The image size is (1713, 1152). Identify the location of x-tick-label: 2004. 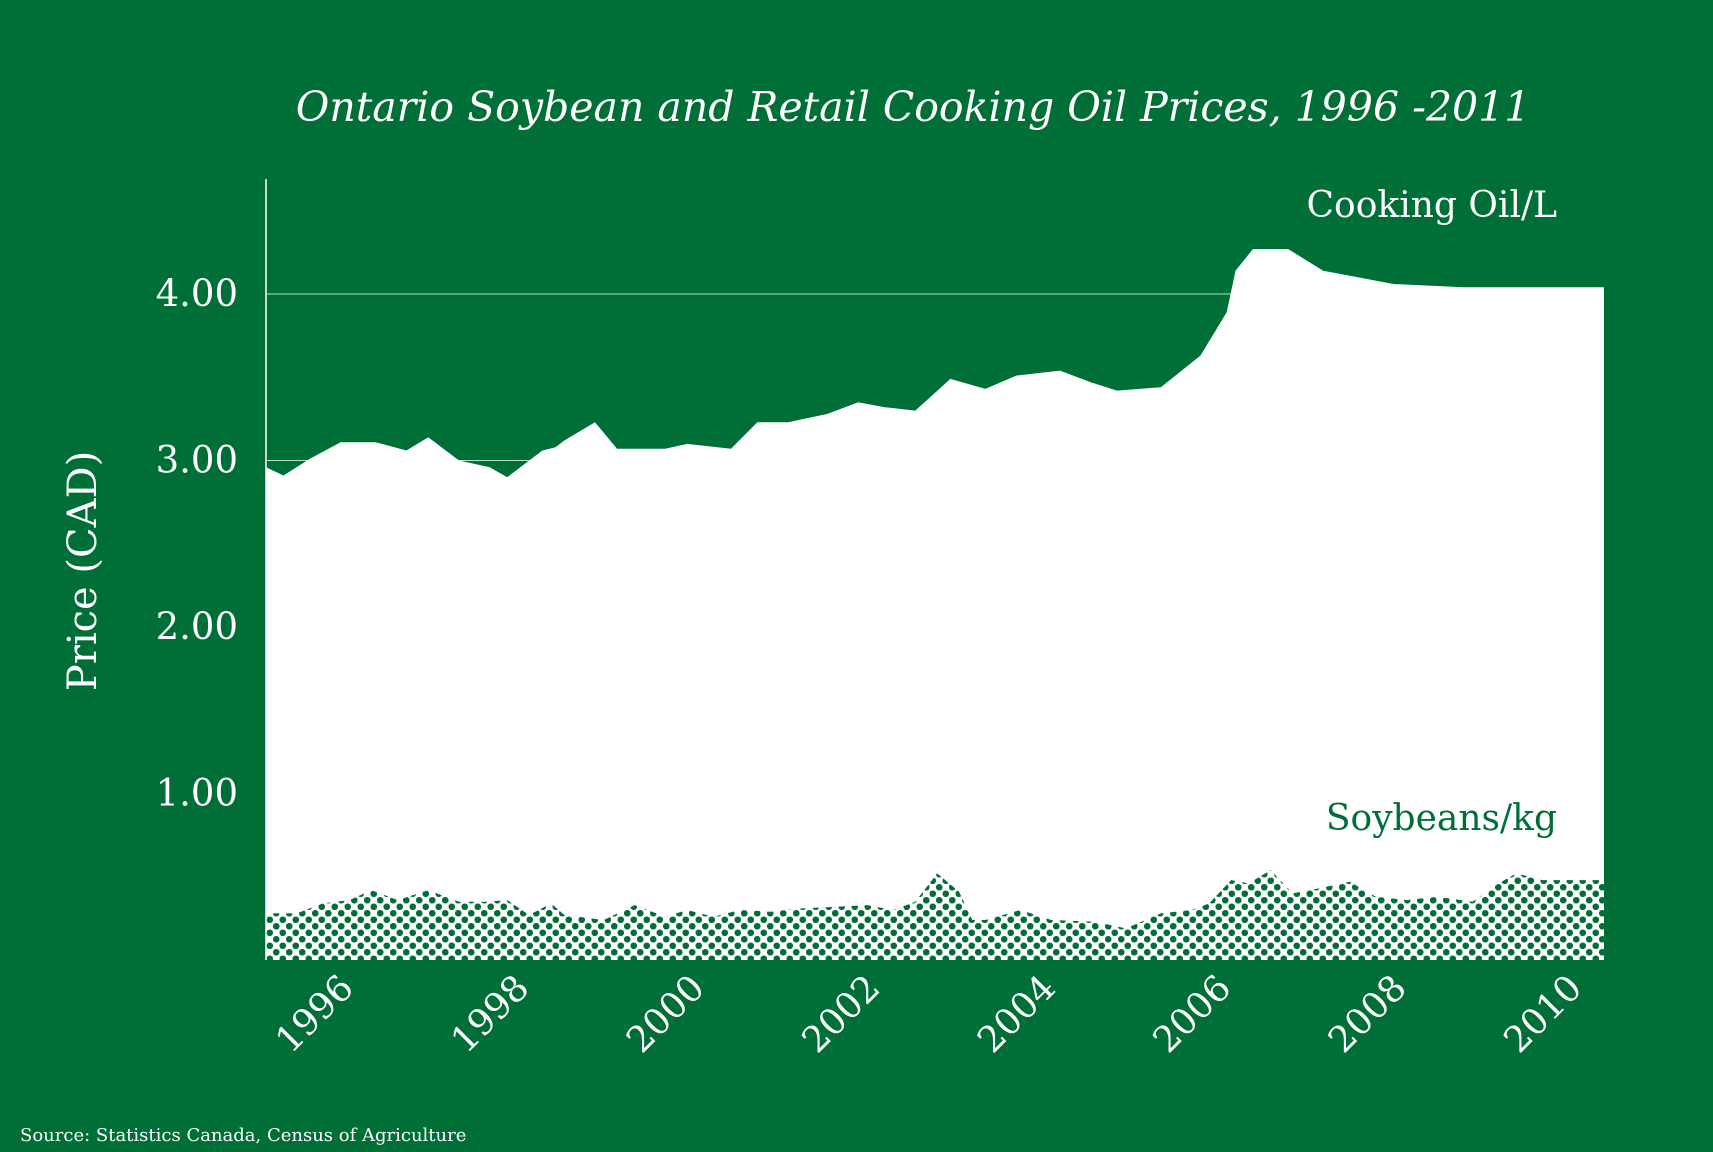
(1017, 1014).